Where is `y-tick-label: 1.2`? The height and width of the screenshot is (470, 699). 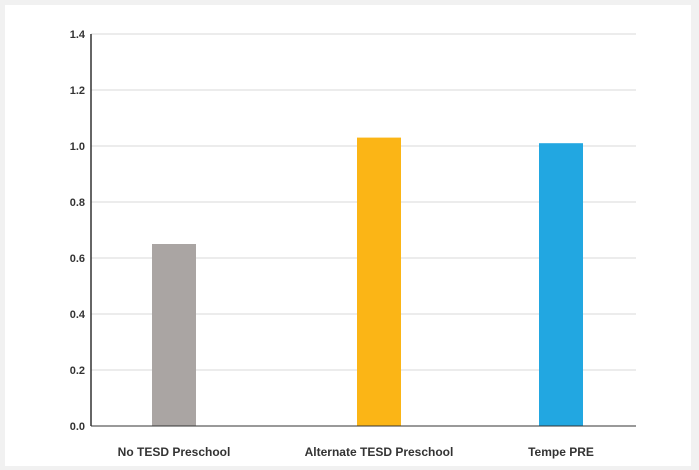
y-tick-label: 1.2 is located at coordinates (77, 91).